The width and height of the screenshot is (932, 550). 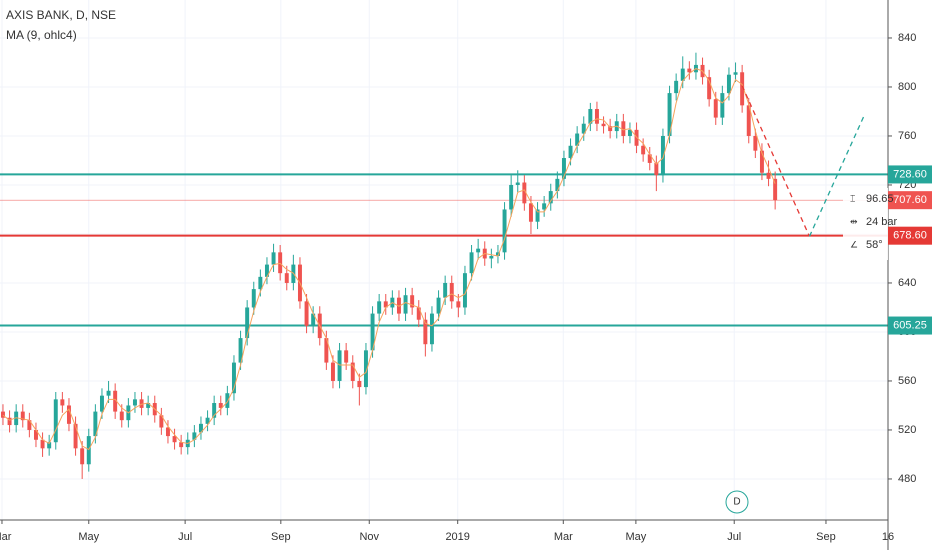 I want to click on measure-icon: ⌶, so click(x=852, y=198).